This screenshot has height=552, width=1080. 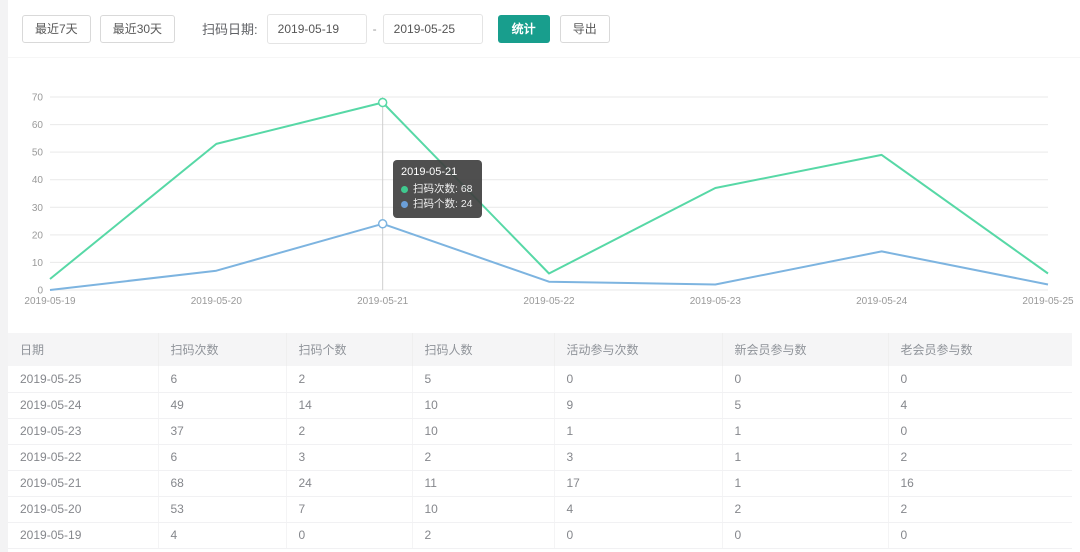 What do you see at coordinates (1048, 301) in the screenshot?
I see `x-tick-label: 2019-05-25` at bounding box center [1048, 301].